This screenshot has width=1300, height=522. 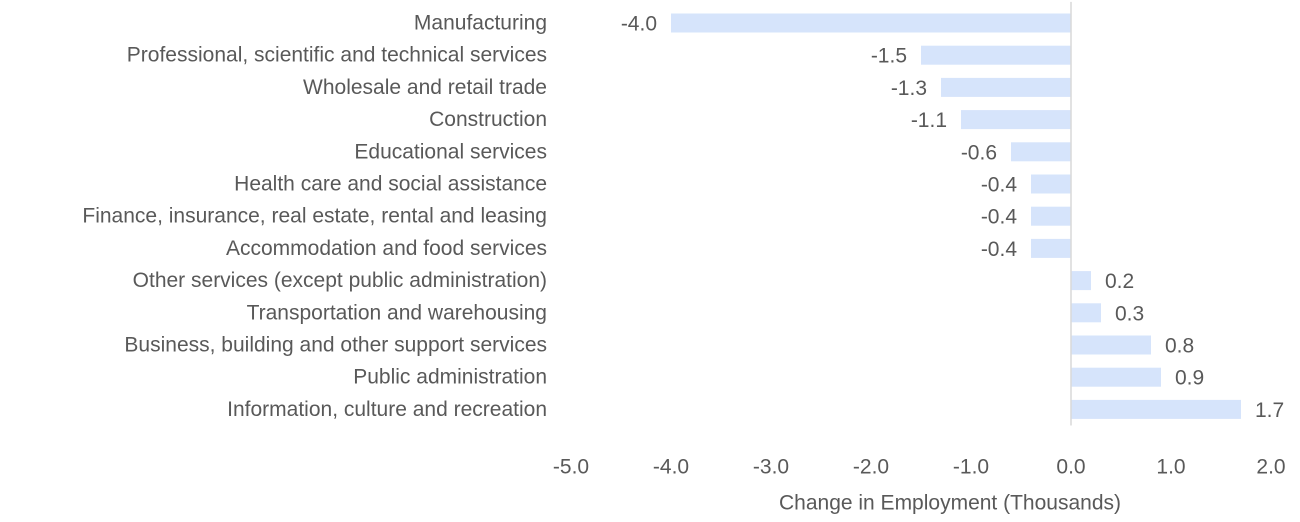 What do you see at coordinates (1270, 467) in the screenshot?
I see `x-tick-label: 2.0` at bounding box center [1270, 467].